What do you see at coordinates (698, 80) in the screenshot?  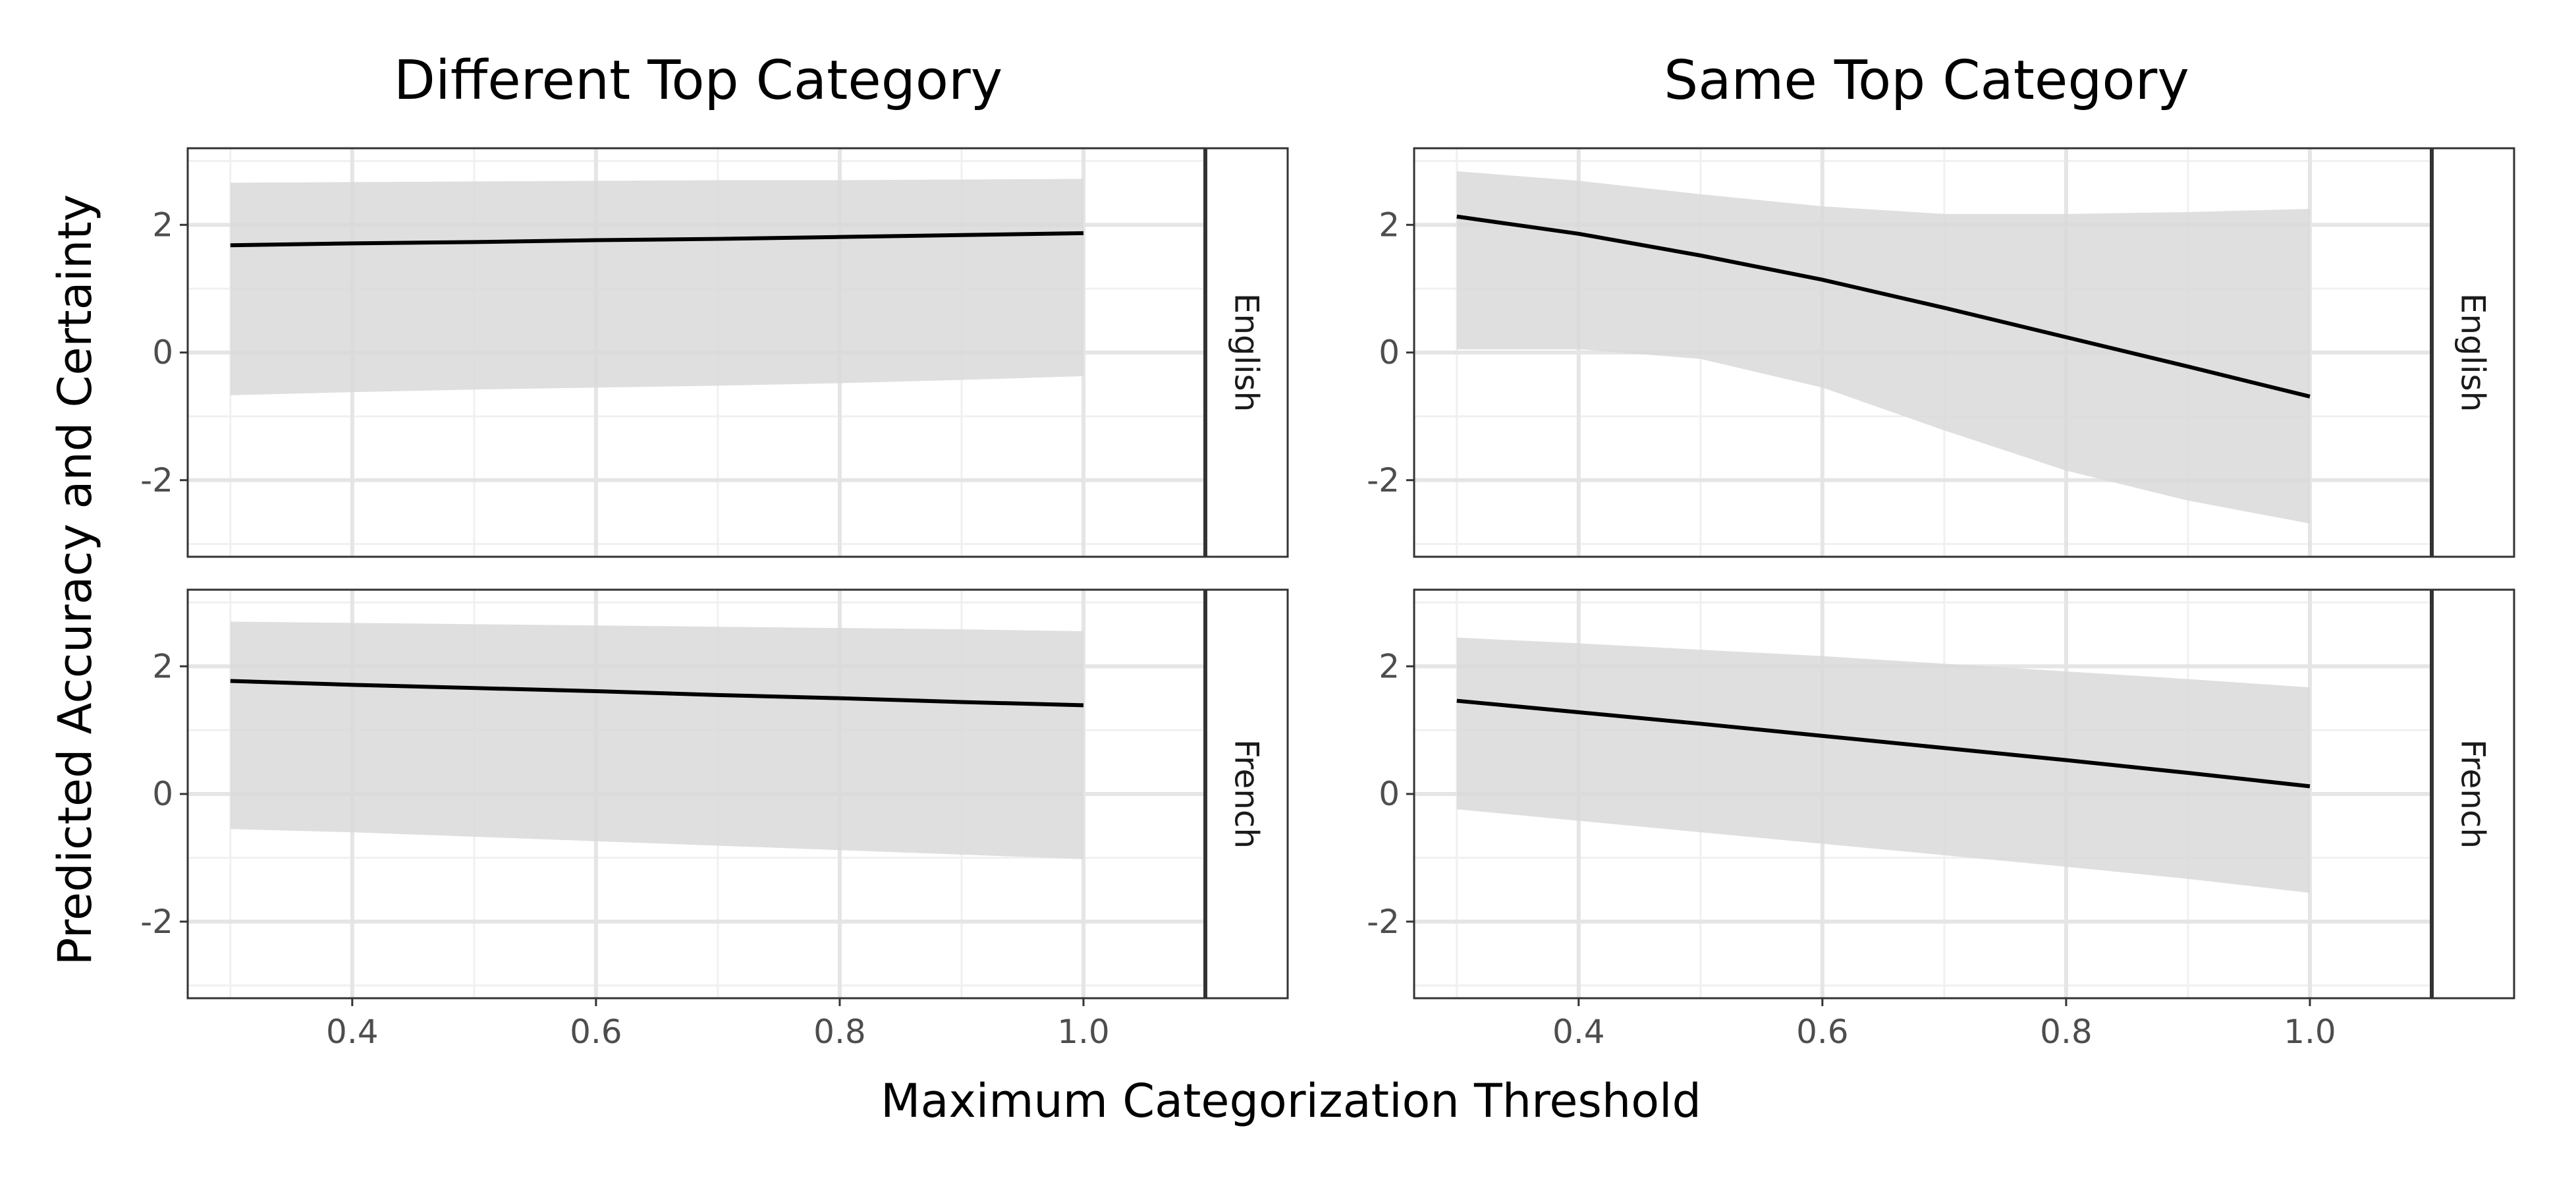 I see `column-title-different-top-category: Different Top Category` at bounding box center [698, 80].